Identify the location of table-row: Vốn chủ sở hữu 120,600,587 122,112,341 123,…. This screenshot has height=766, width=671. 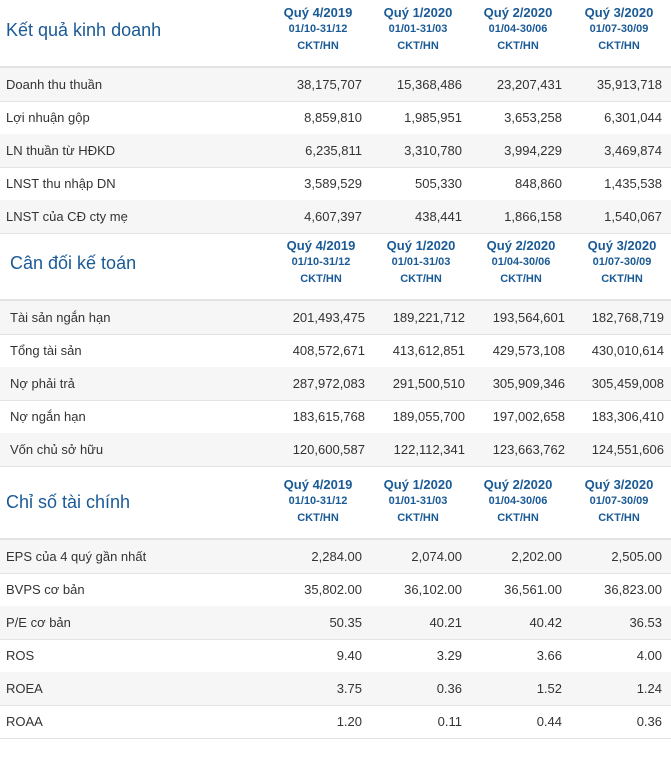
(335, 450).